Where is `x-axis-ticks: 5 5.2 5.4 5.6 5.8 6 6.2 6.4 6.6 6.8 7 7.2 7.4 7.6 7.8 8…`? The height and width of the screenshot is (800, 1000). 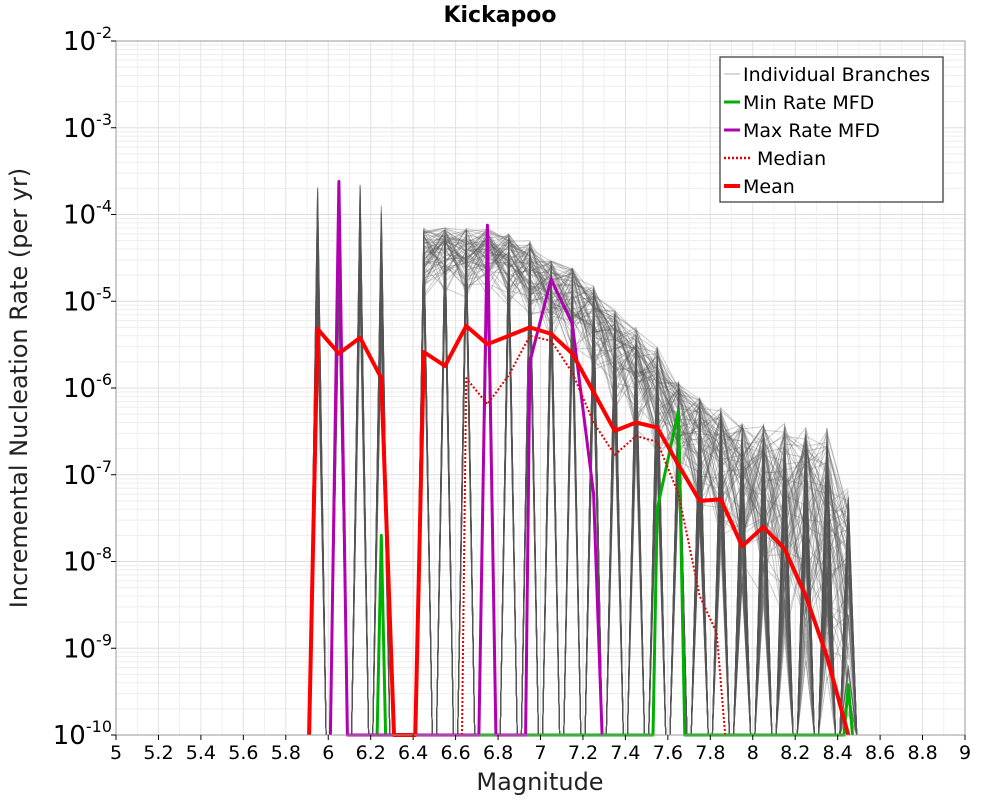
x-axis-ticks: 5 5.2 5.4 5.6 5.8 6 6.2 6.4 6.6 6.8 7 7.2 7.4 7.6 7.8 8… is located at coordinates (540, 749).